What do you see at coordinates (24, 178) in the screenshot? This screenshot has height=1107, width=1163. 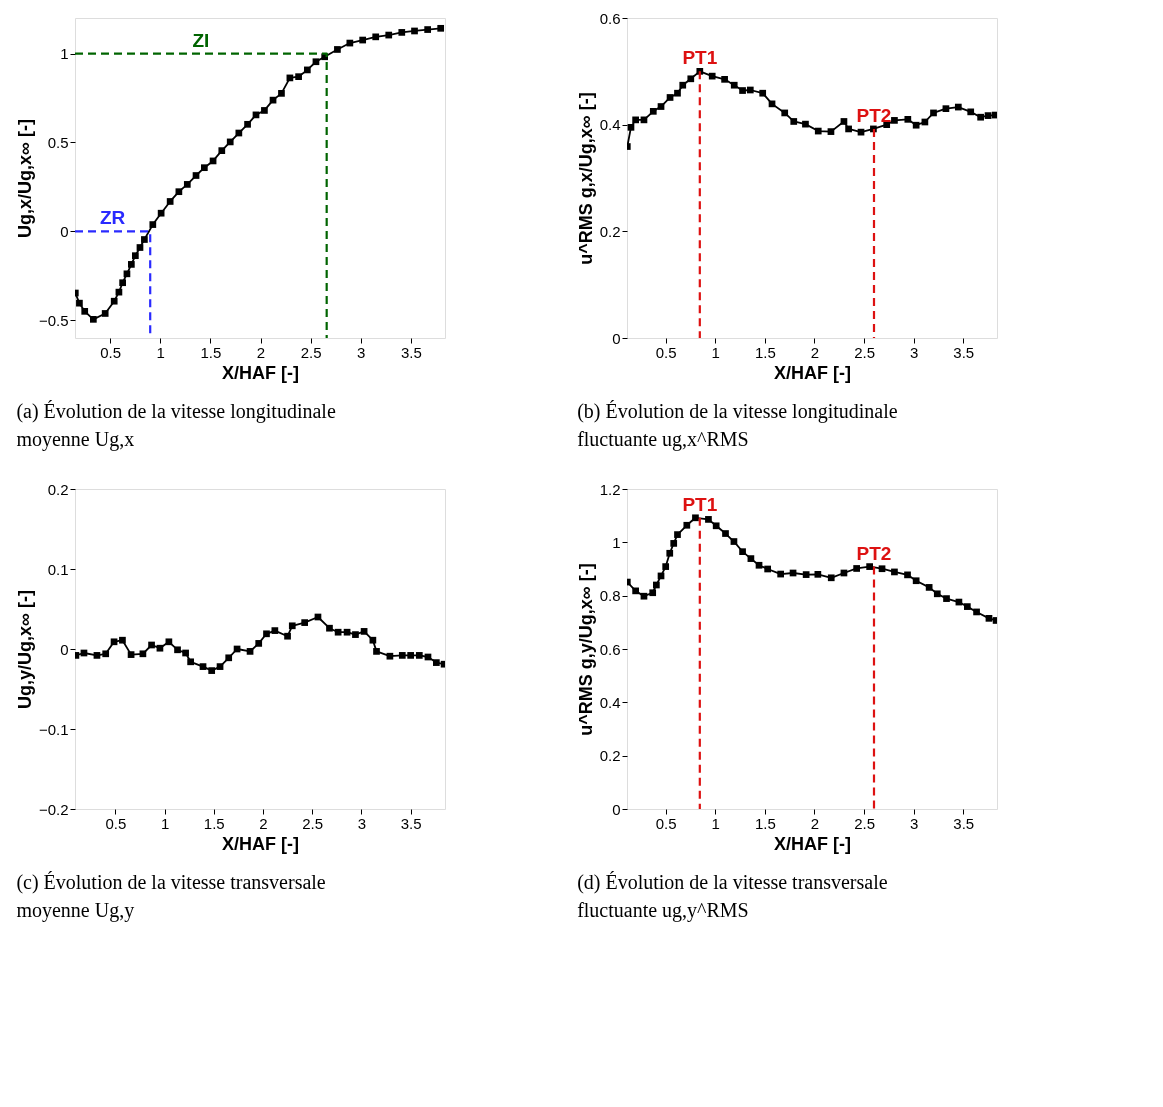 I see `y-axis-title: Ug,x/Ug,x∞ [-]` at bounding box center [24, 178].